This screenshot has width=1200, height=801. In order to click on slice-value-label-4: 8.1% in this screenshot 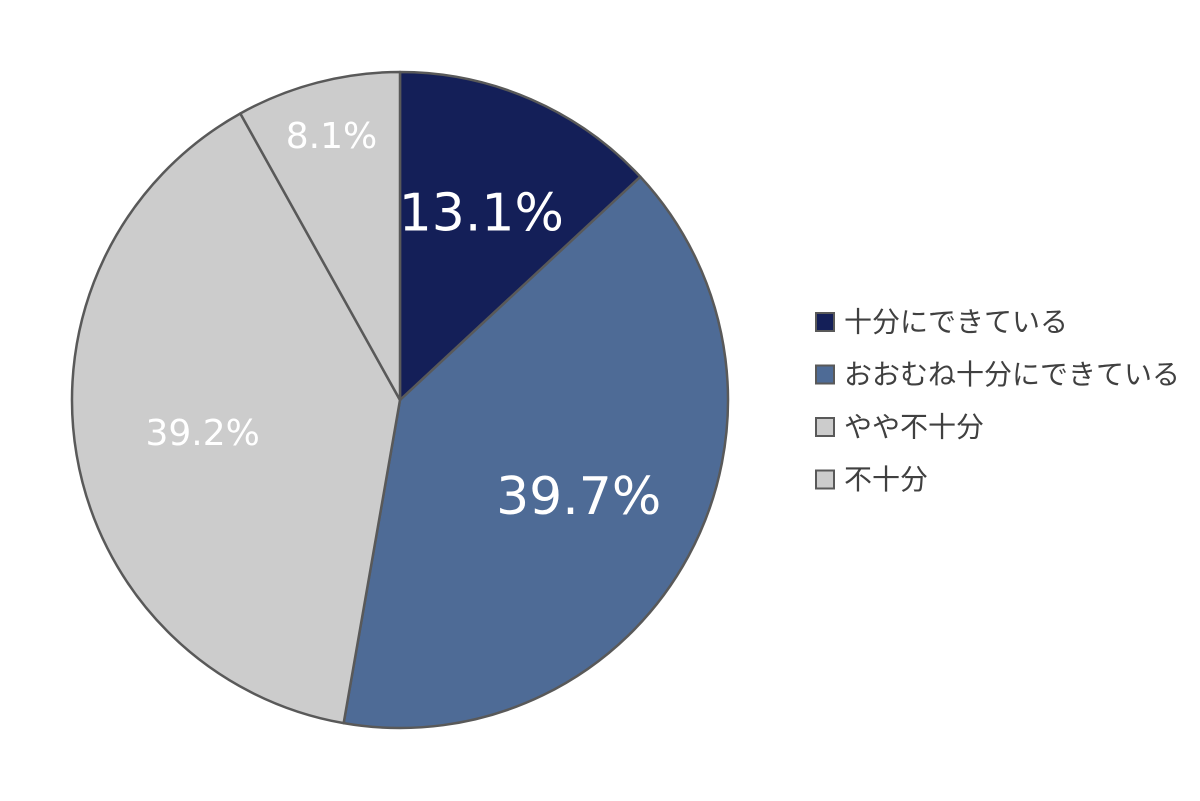, I will do `click(331, 136)`.